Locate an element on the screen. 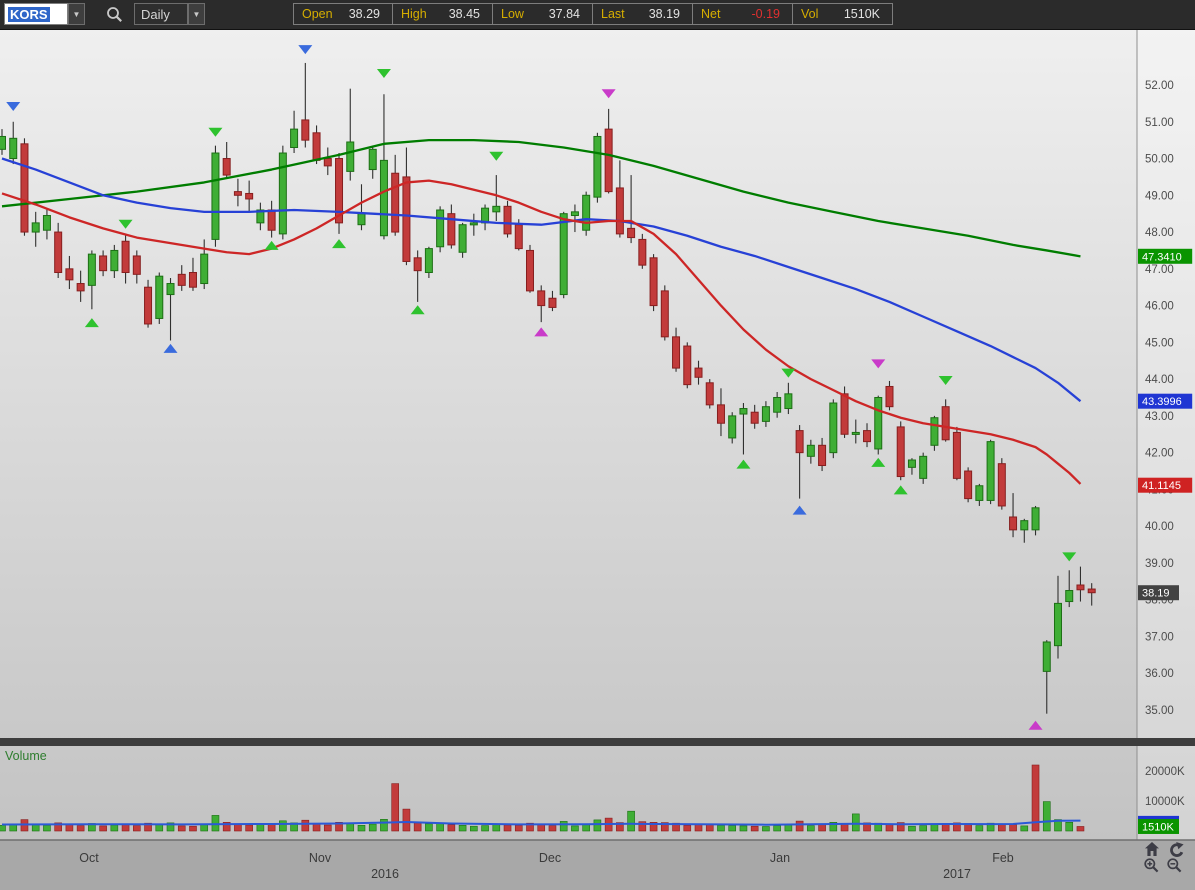 This screenshot has width=1195, height=890. time-axis is located at coordinates (568, 865).